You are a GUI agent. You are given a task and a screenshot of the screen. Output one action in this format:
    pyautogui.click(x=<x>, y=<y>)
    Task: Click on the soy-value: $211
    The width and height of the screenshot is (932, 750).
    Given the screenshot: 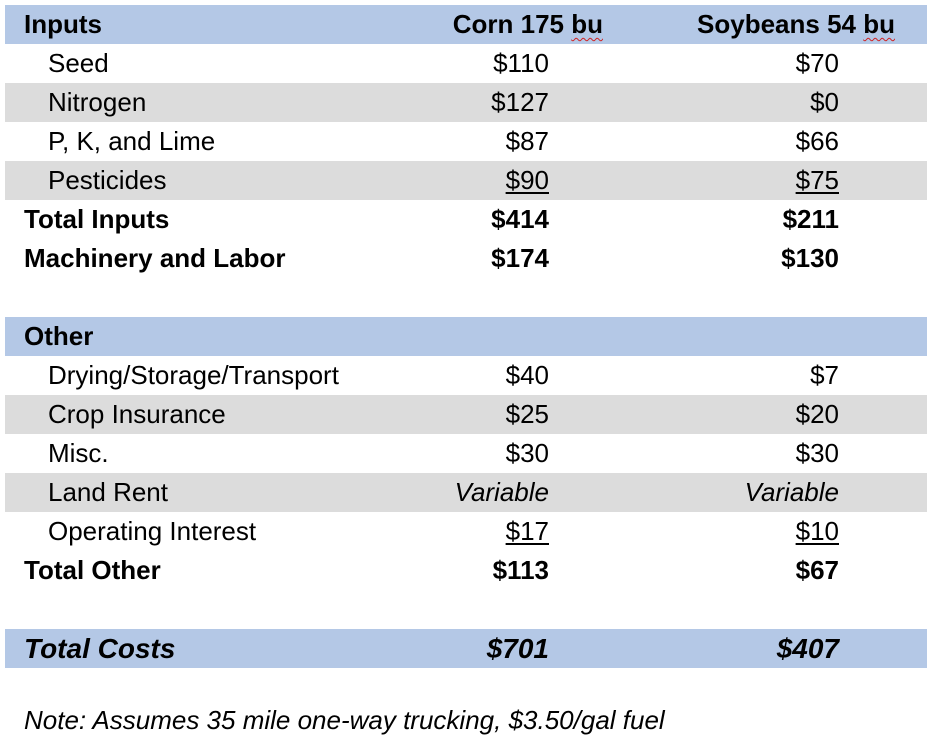 What is the action you would take?
    pyautogui.click(x=810, y=219)
    